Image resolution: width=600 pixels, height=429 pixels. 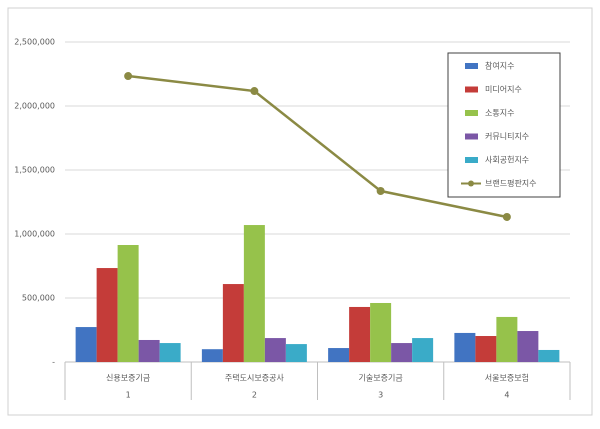 What do you see at coordinates (507, 160) in the screenshot?
I see `legend-label: 사회공헌지수` at bounding box center [507, 160].